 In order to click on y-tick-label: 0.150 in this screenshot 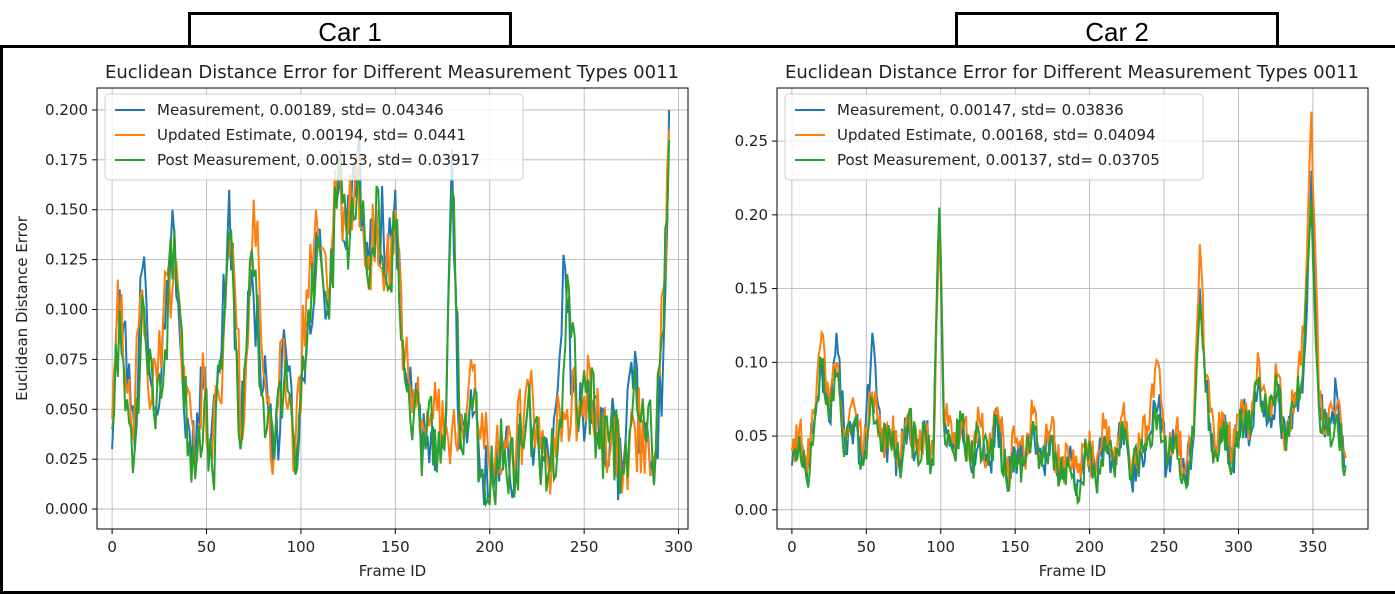, I will do `click(66, 210)`.